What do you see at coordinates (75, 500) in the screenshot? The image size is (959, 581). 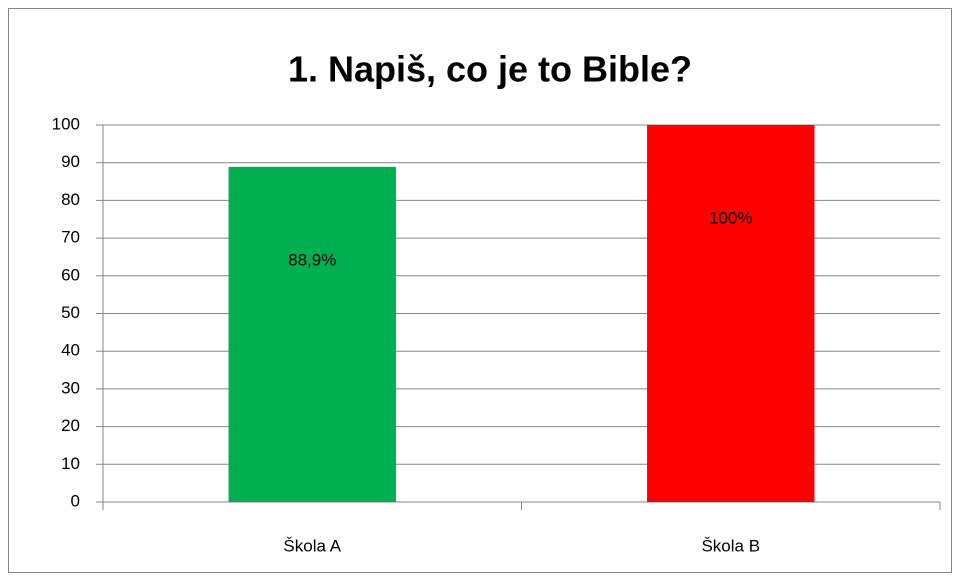 I see `y-tick-label: 0` at bounding box center [75, 500].